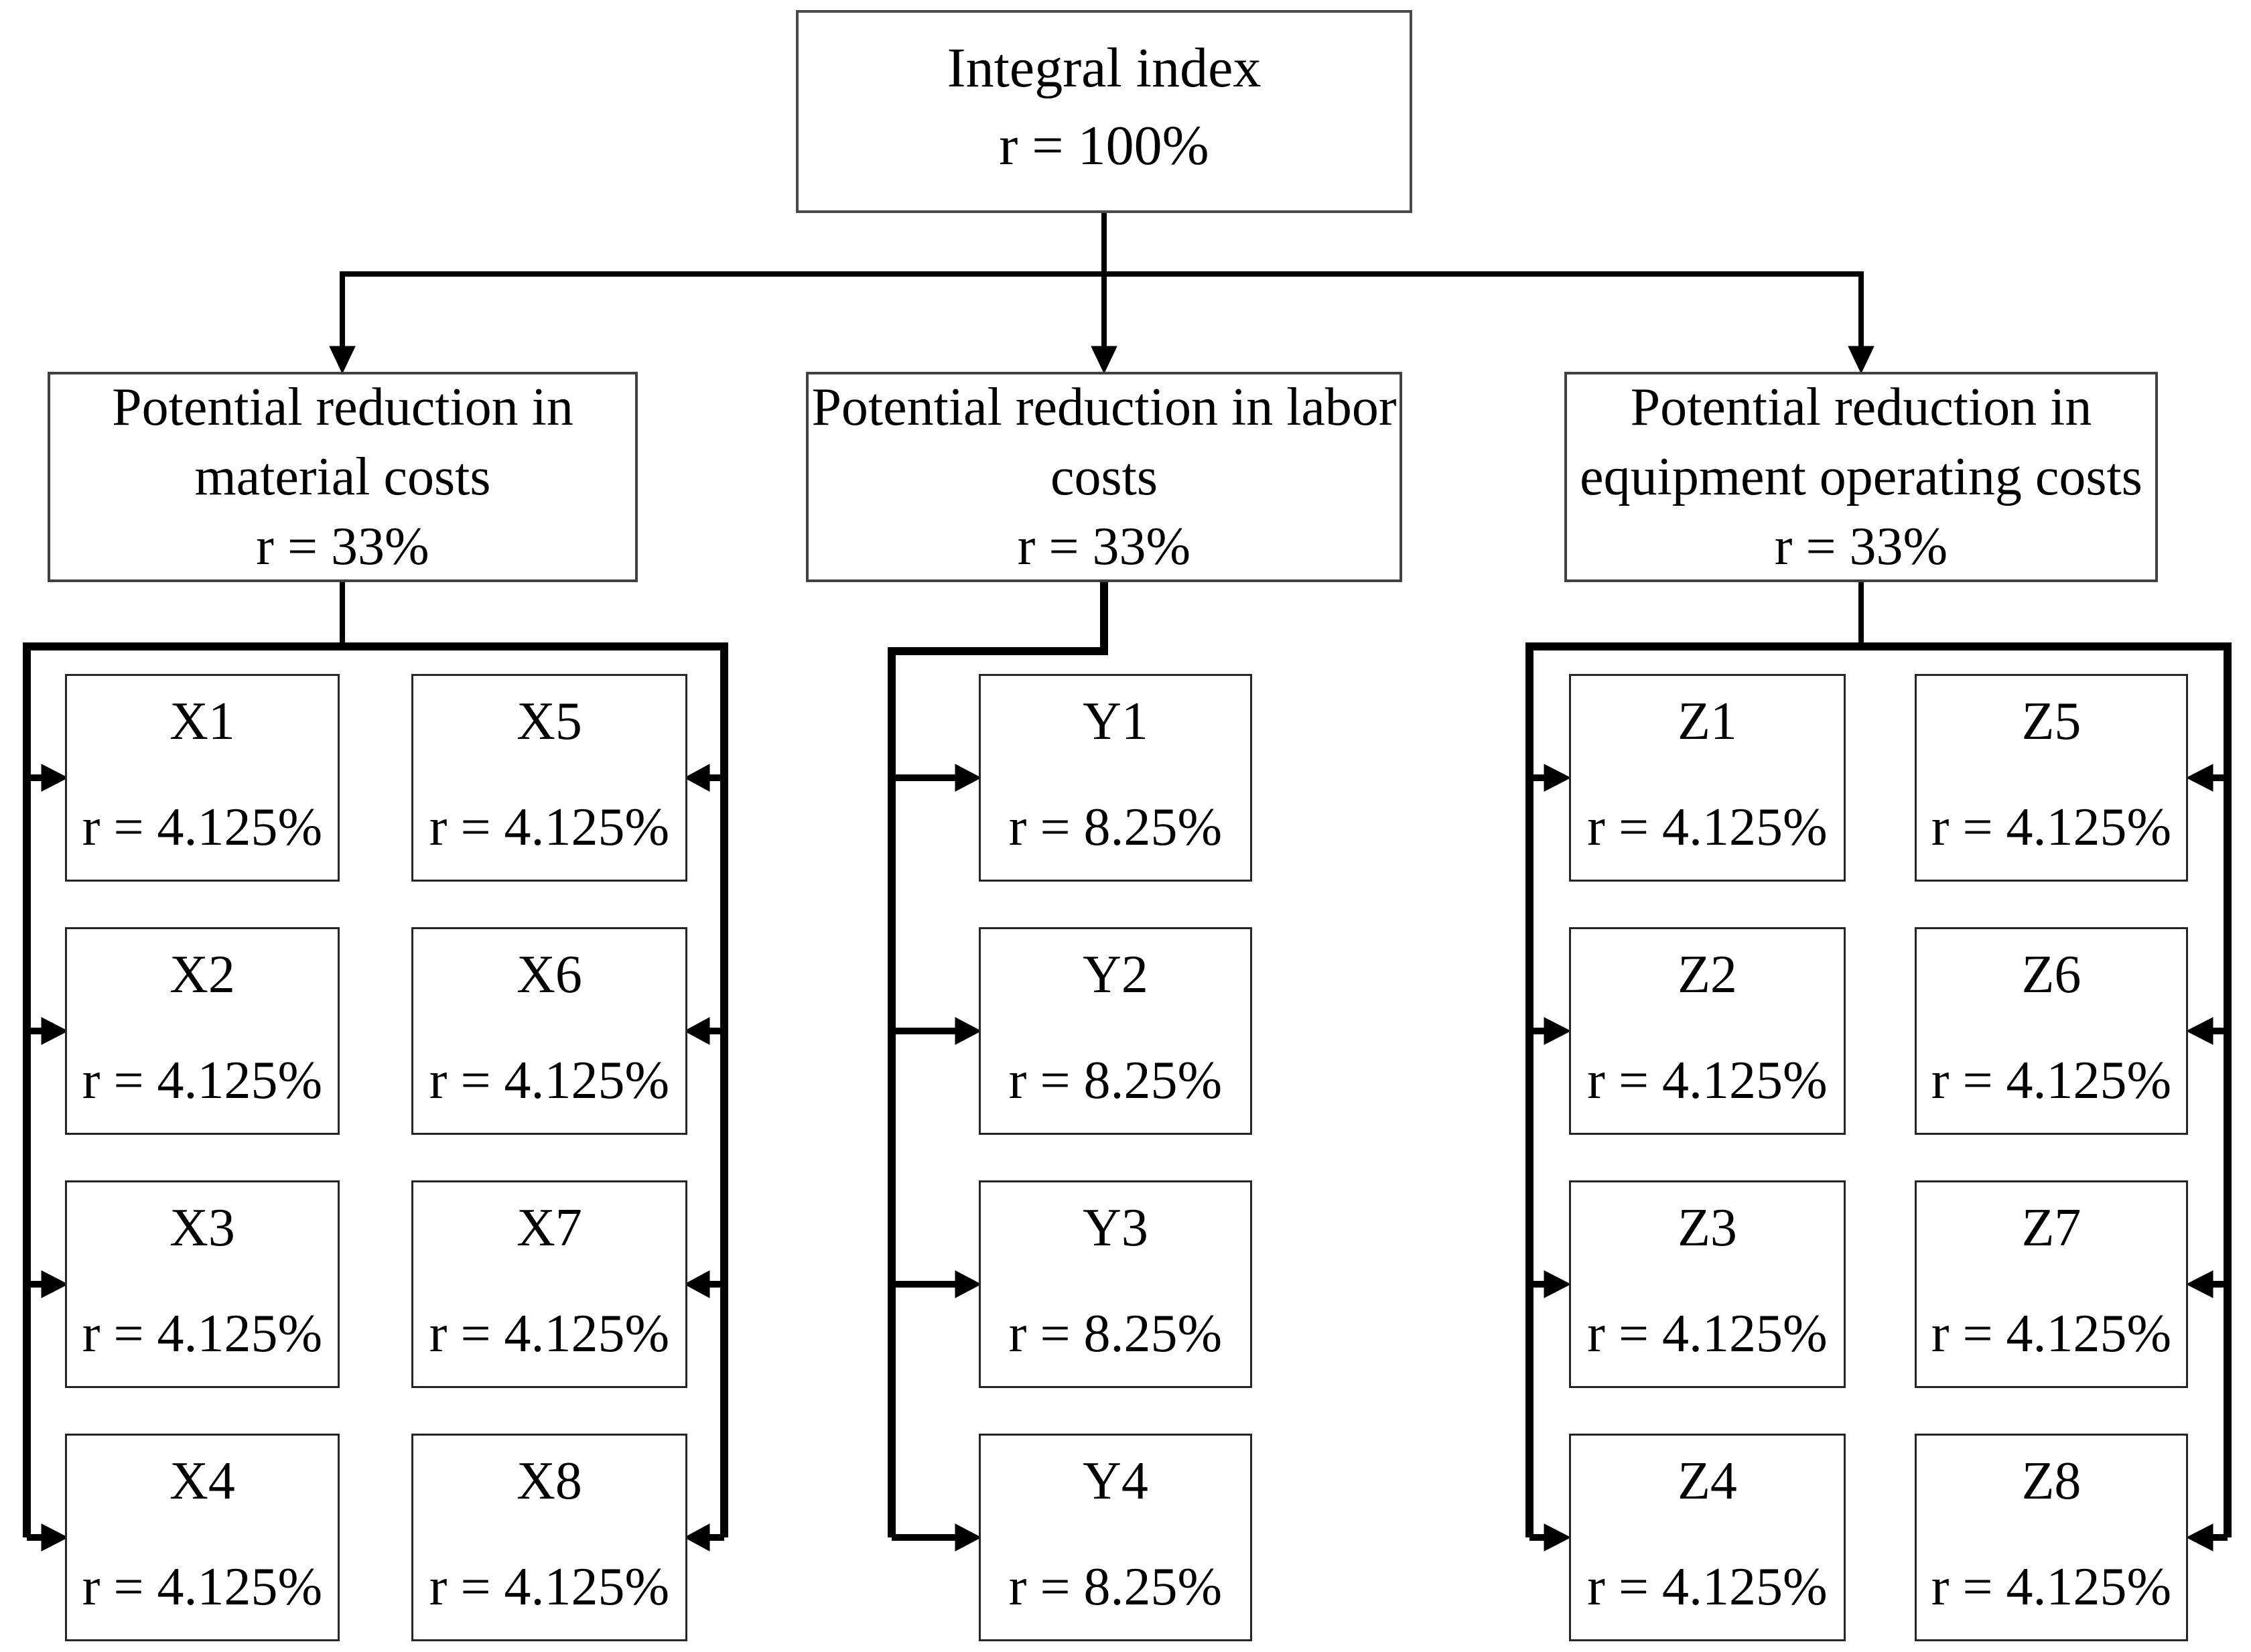 The image size is (2251, 1652). I want to click on category-title-line: material costs, so click(342, 477).